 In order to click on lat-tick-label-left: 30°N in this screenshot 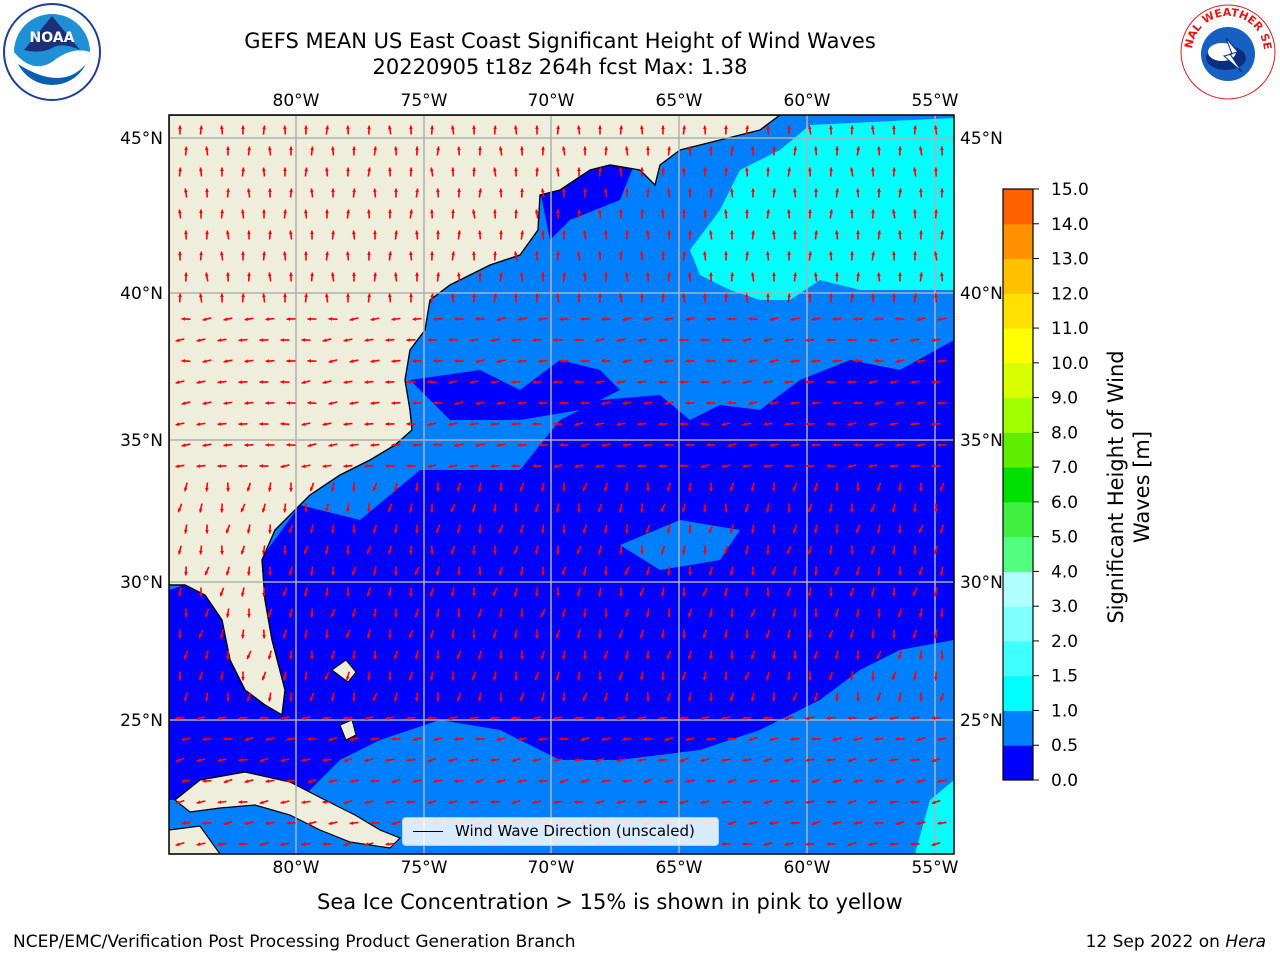, I will do `click(141, 583)`.